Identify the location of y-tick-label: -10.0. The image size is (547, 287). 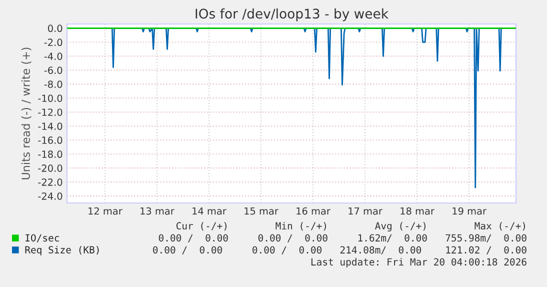
(50, 98).